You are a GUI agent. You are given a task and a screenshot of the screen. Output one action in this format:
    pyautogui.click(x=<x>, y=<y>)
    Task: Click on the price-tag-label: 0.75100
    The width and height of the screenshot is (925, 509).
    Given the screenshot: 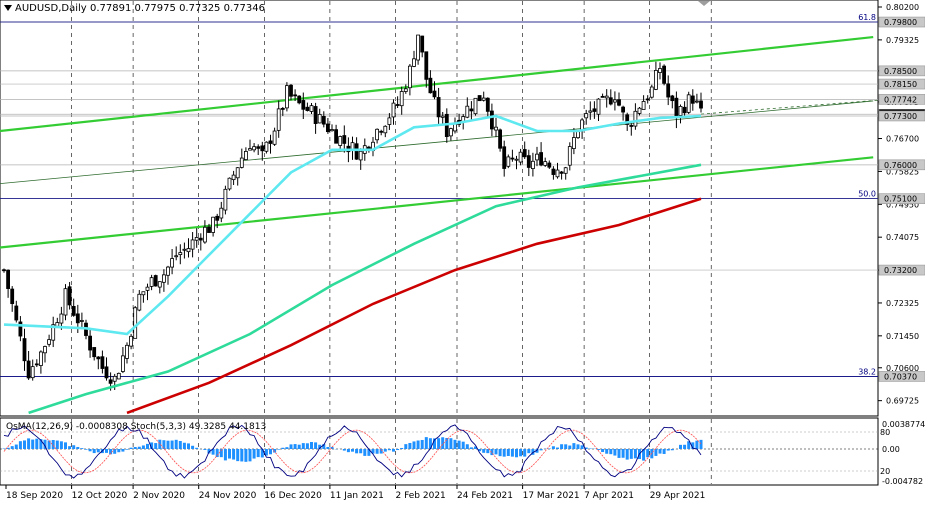 What is the action you would take?
    pyautogui.click(x=900, y=199)
    